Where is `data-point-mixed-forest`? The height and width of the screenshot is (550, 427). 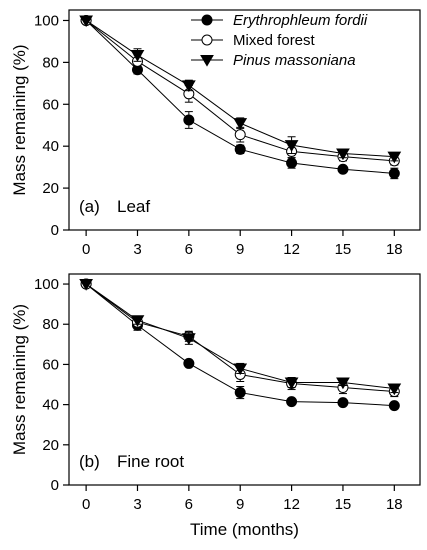 data-point-mixed-forest is located at coordinates (240, 135).